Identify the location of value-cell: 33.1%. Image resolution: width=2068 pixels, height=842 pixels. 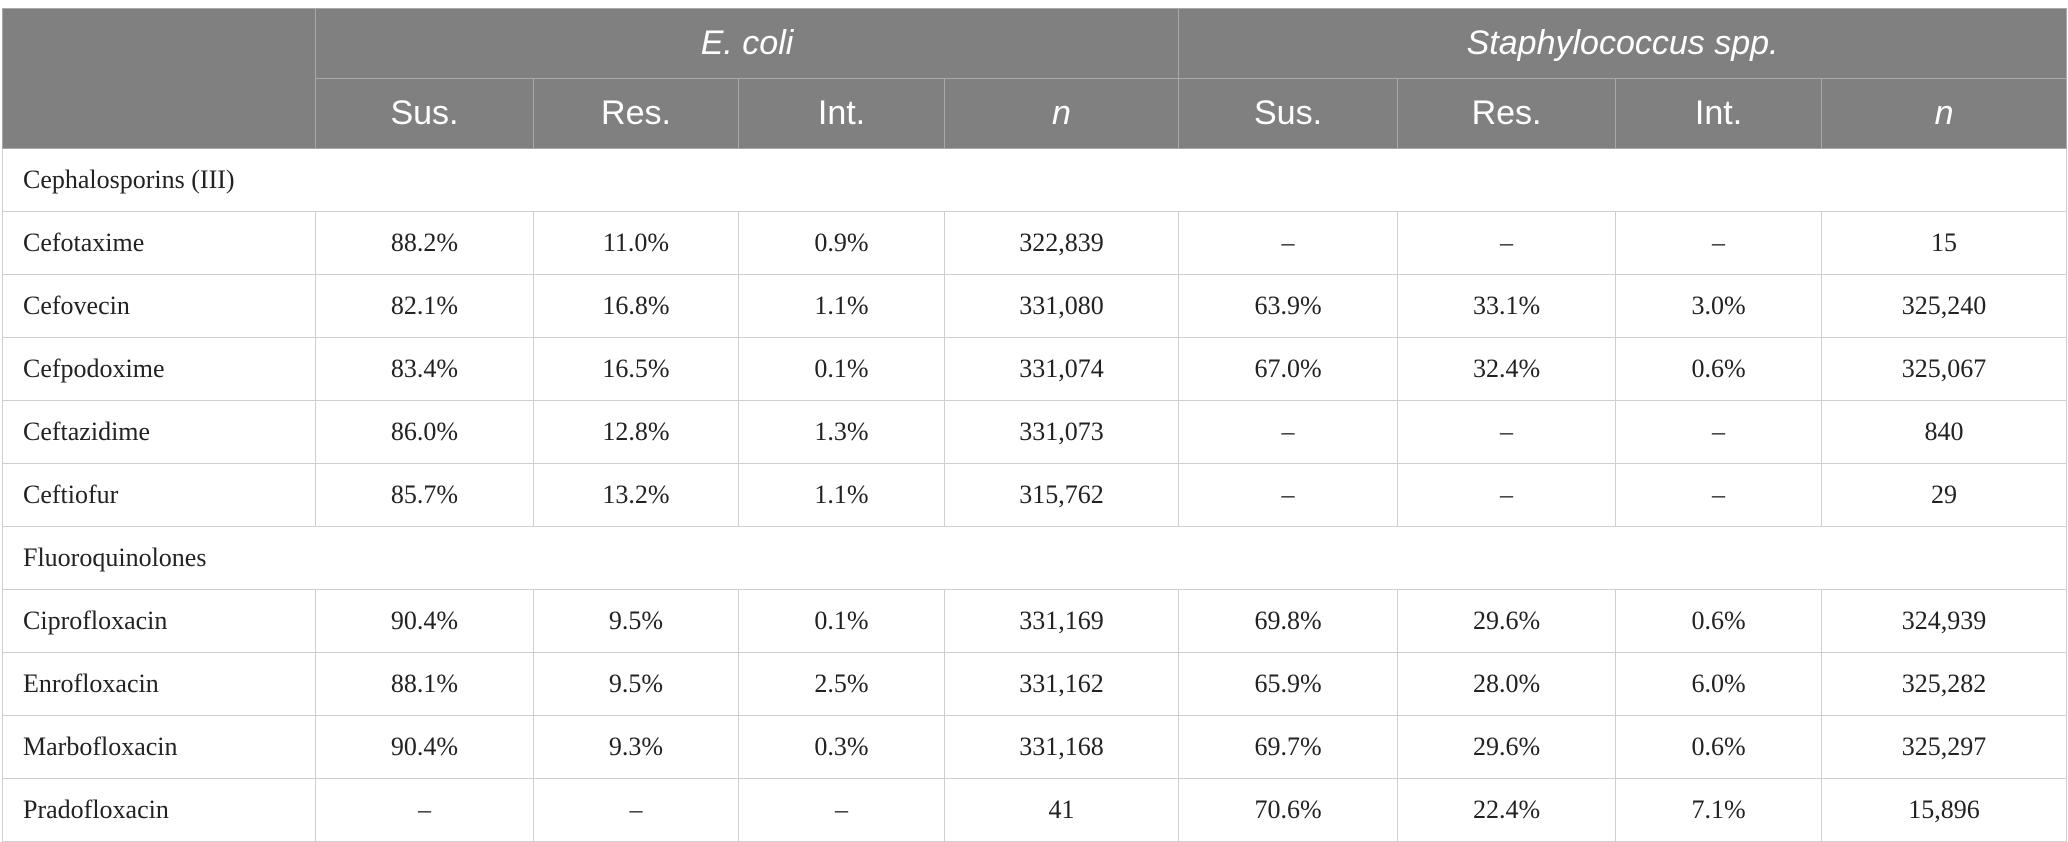
(1507, 306).